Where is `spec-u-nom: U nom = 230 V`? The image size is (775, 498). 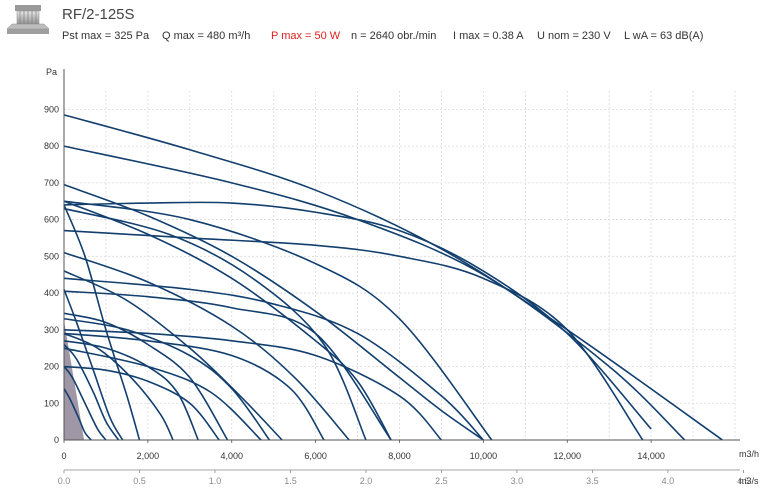
spec-u-nom: U nom = 230 V is located at coordinates (574, 36).